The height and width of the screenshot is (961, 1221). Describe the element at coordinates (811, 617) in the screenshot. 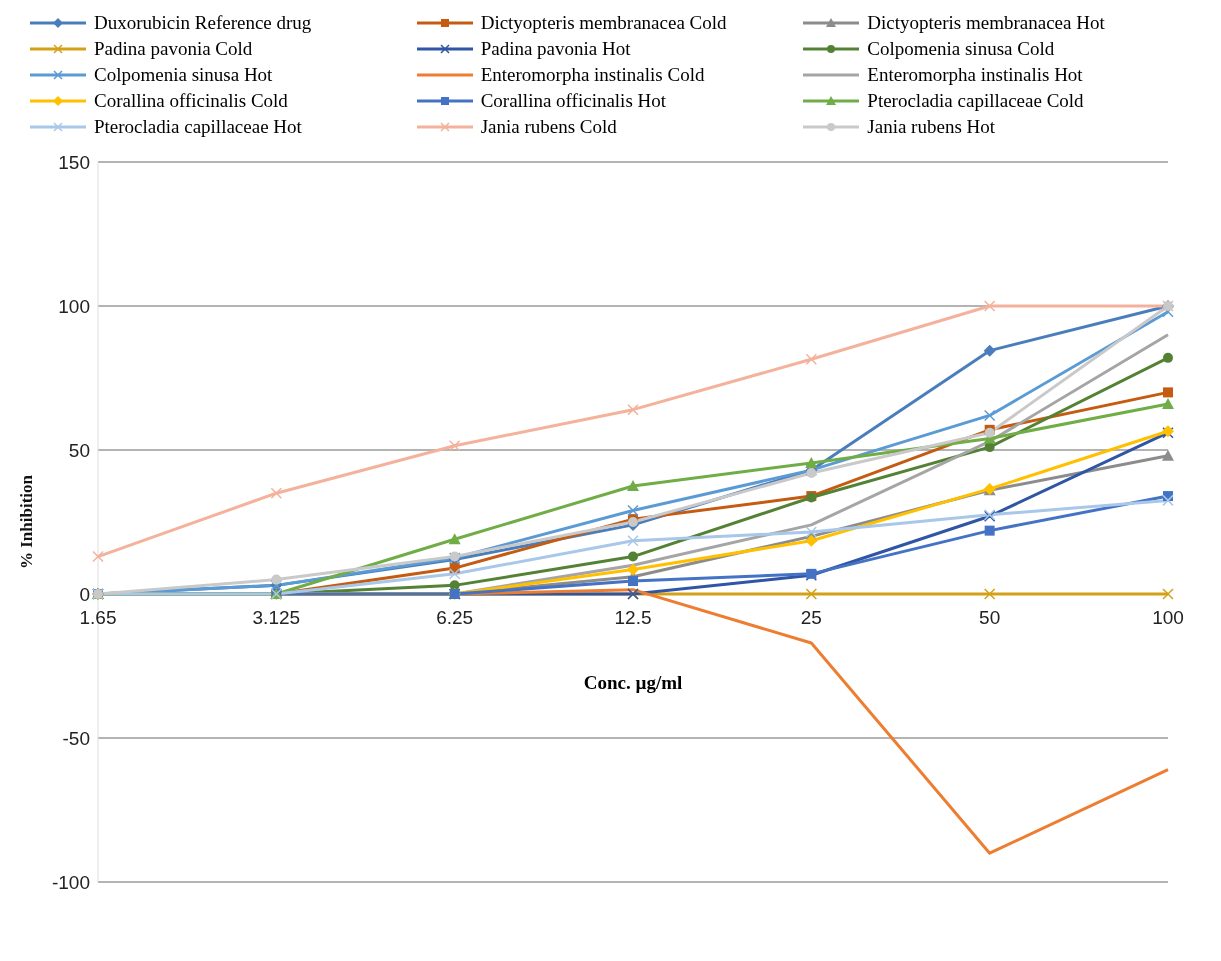

I see `x-tick-label: 25` at that location.